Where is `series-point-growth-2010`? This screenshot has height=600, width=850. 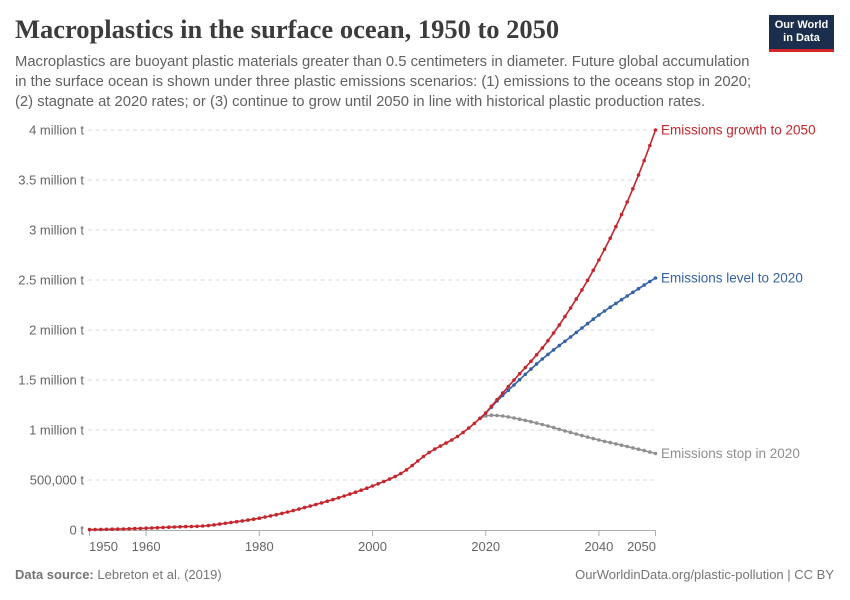 series-point-growth-2010 is located at coordinates (429, 452).